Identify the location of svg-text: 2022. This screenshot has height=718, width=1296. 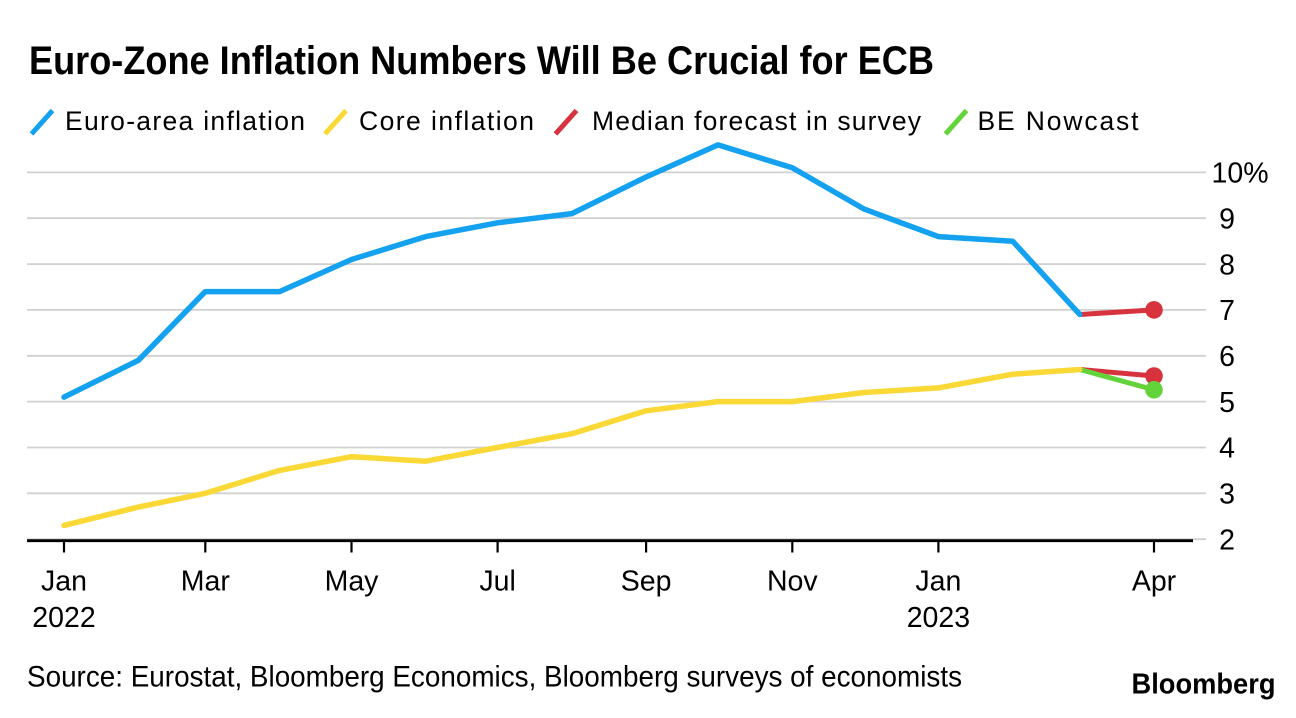
(63, 618).